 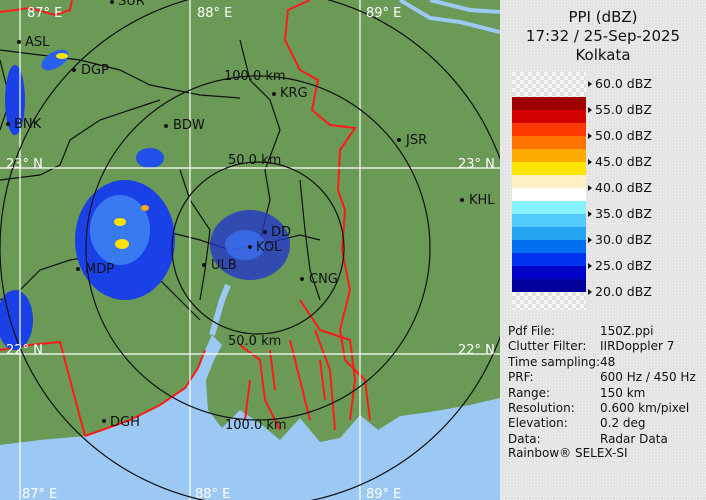 What do you see at coordinates (131, 4) in the screenshot?
I see `city-label: SUR` at bounding box center [131, 4].